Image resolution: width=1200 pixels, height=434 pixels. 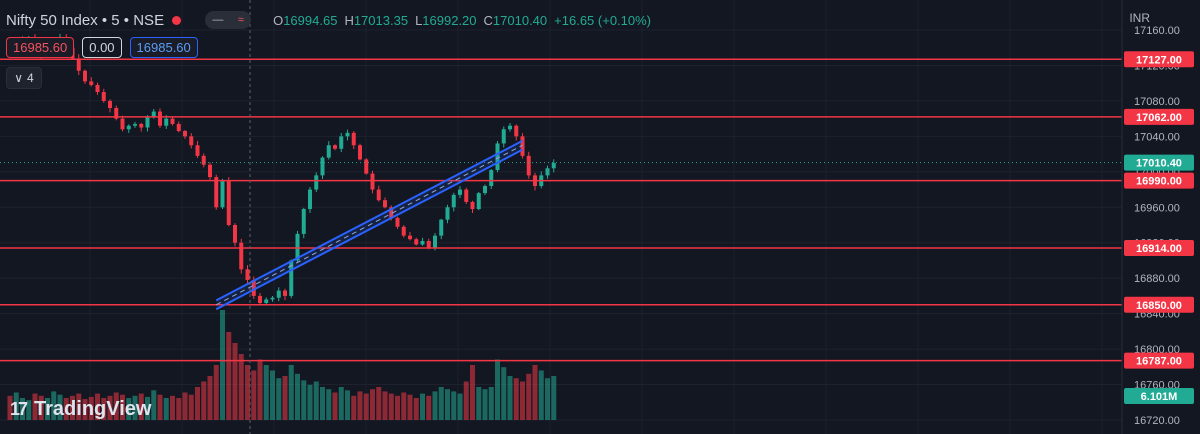 I want to click on symbol-title: Nifty 50 Index • 5 • NSE, so click(x=85, y=20).